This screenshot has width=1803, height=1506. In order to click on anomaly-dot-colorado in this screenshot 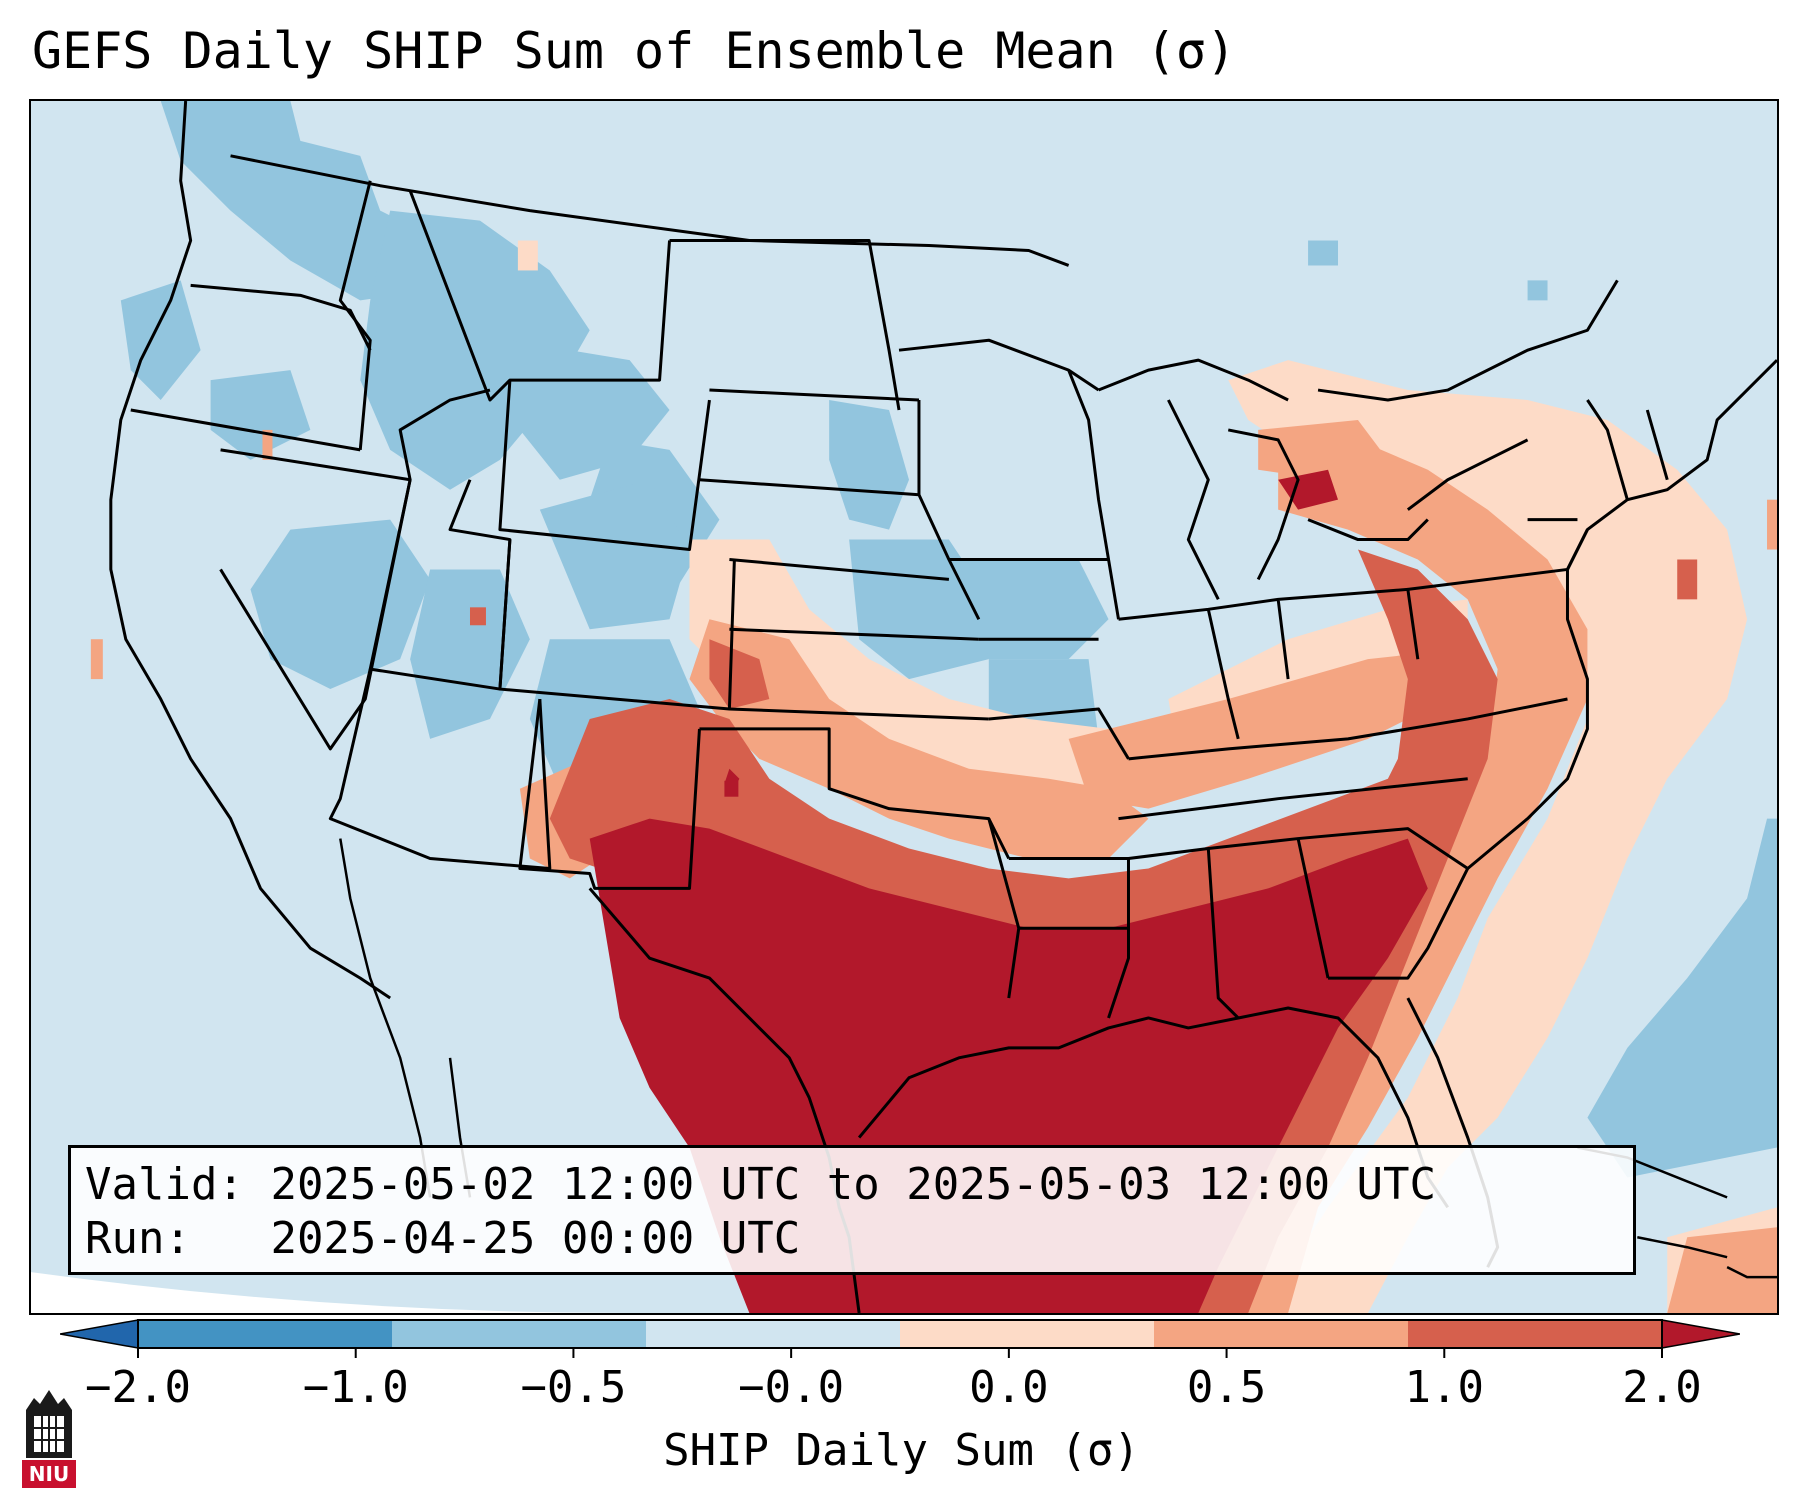, I will do `click(731, 788)`.